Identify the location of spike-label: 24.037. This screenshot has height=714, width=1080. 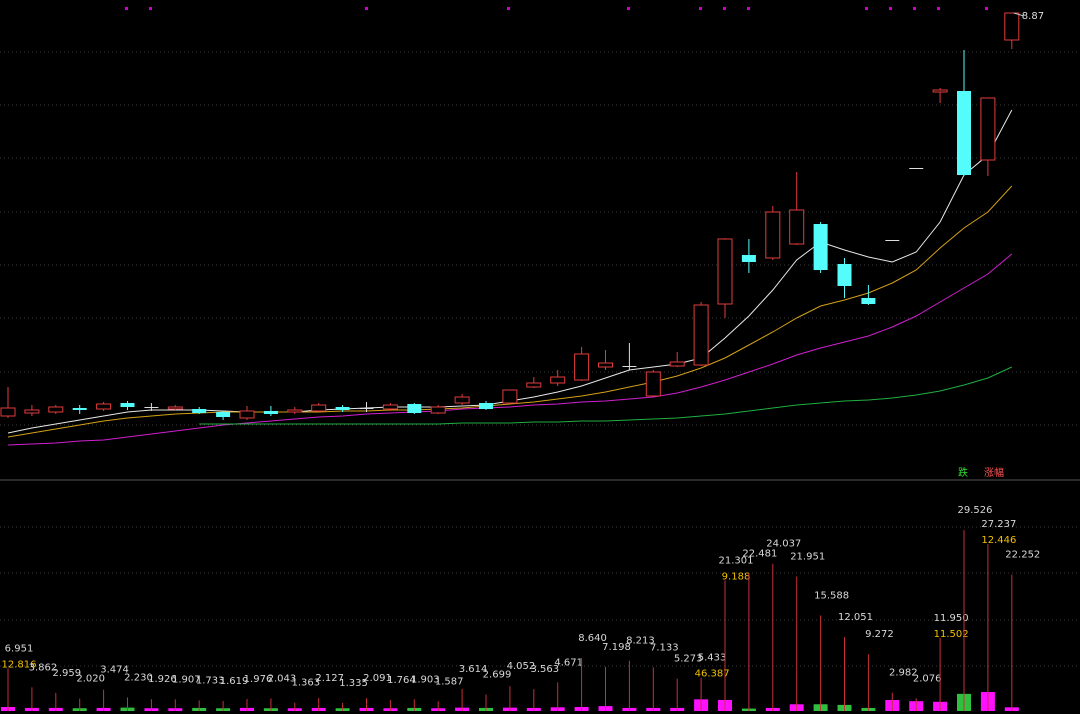
(783, 544).